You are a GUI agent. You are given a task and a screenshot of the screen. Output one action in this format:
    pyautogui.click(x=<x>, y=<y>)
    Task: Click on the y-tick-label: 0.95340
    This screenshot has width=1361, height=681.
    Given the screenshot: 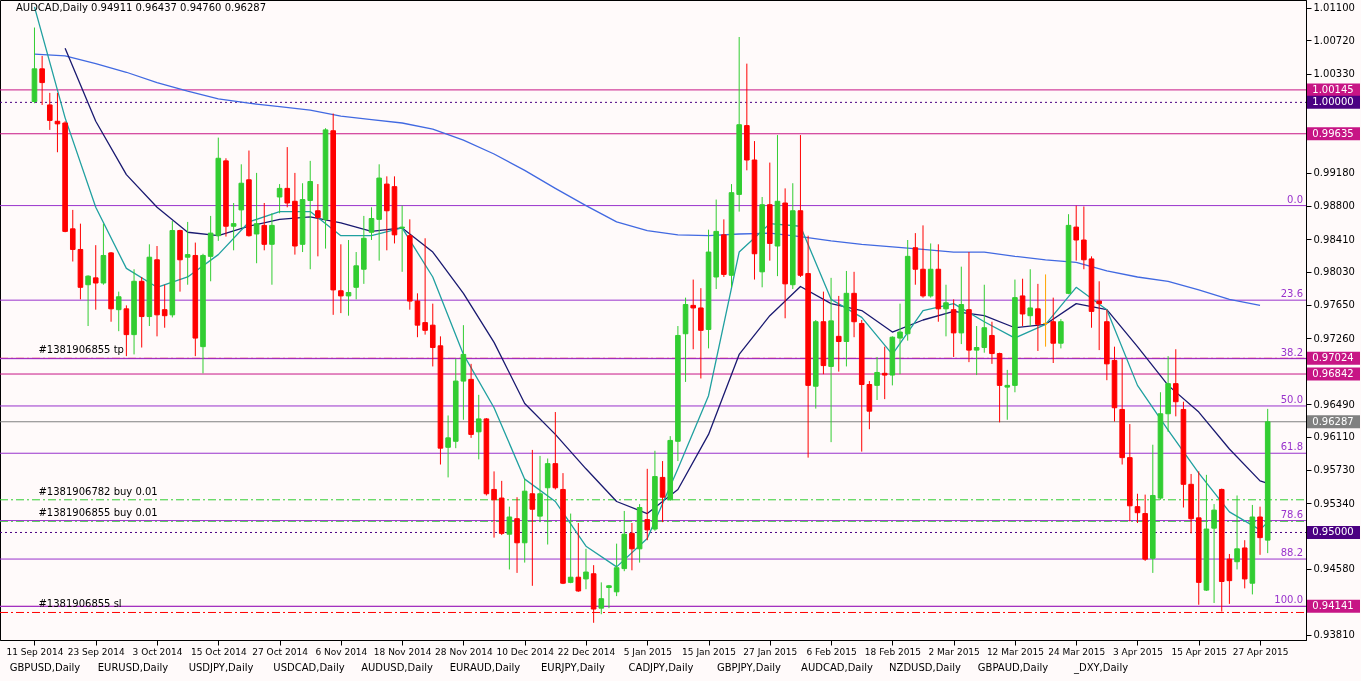 What is the action you would take?
    pyautogui.click(x=1334, y=503)
    